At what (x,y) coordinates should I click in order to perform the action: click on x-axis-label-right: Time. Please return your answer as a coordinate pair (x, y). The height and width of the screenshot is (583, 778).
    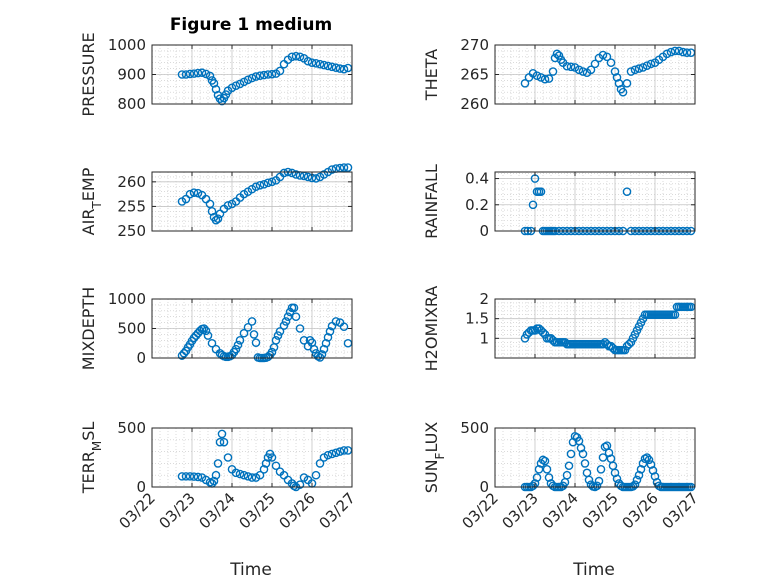
    Looking at the image, I should click on (593, 570).